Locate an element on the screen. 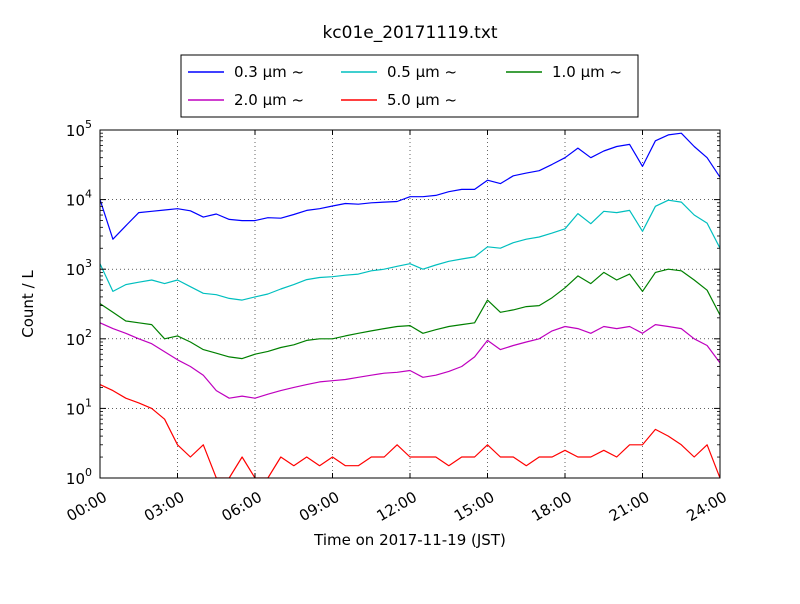  legend-label: 0.3 μm ~ is located at coordinates (269, 72).